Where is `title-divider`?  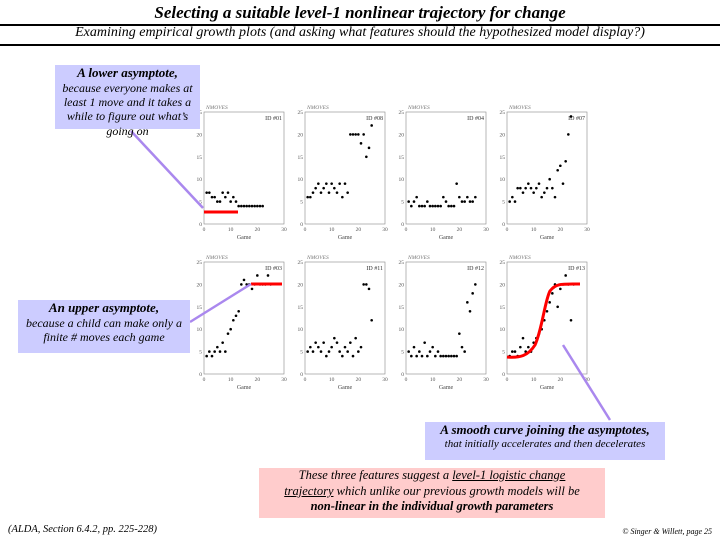 title-divider is located at coordinates (360, 25).